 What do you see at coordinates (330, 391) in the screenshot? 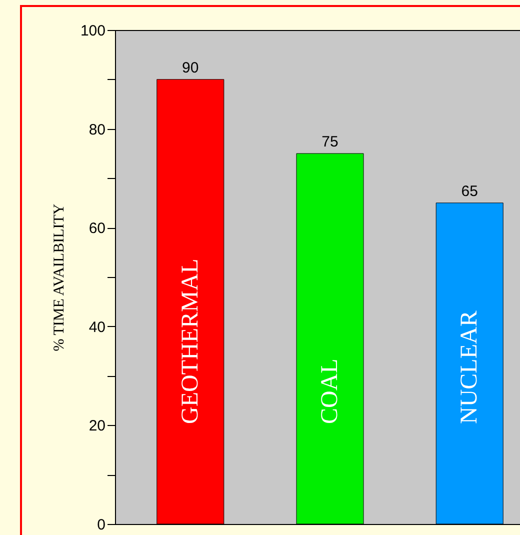
I see `x-tick-label: COAL` at bounding box center [330, 391].